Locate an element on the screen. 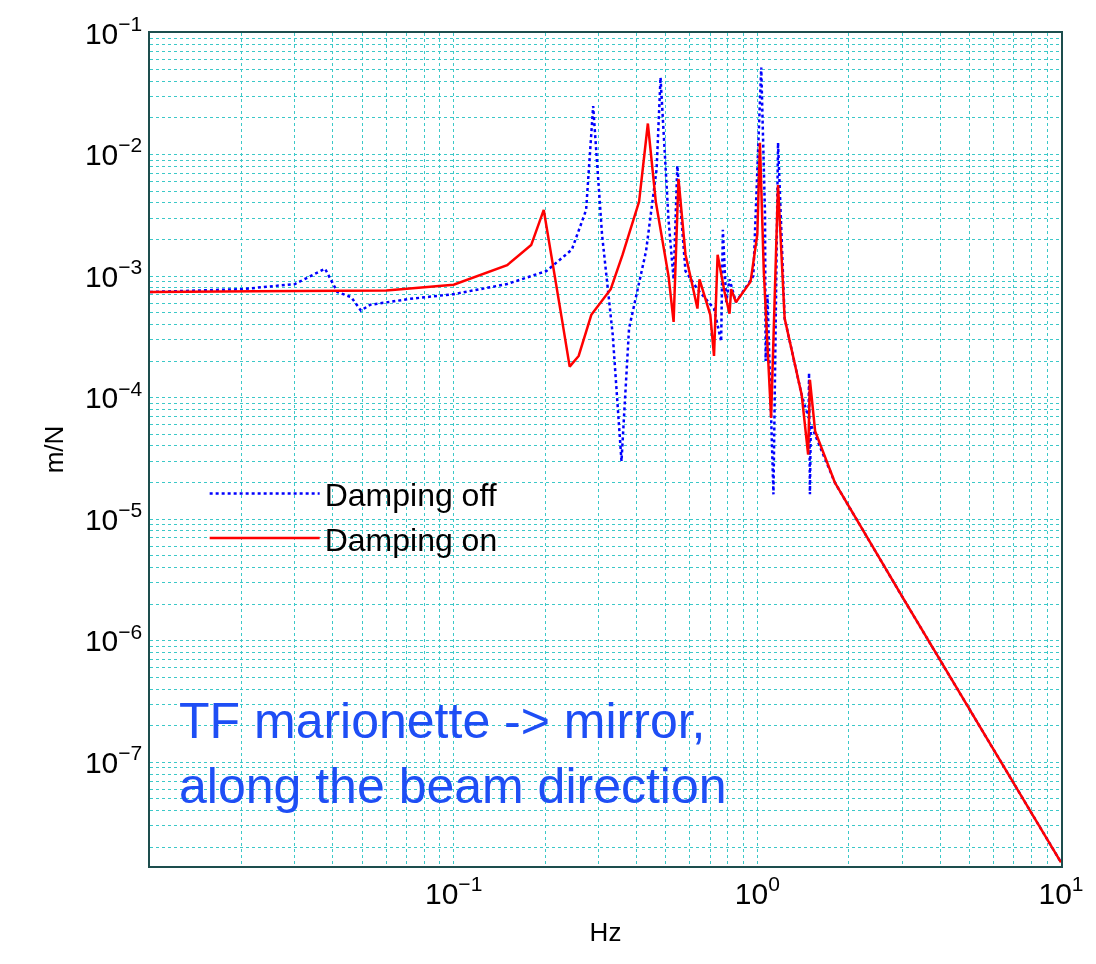 Image resolution: width=1096 pixels, height=964 pixels. x-axis-title: Hz is located at coordinates (605, 931).